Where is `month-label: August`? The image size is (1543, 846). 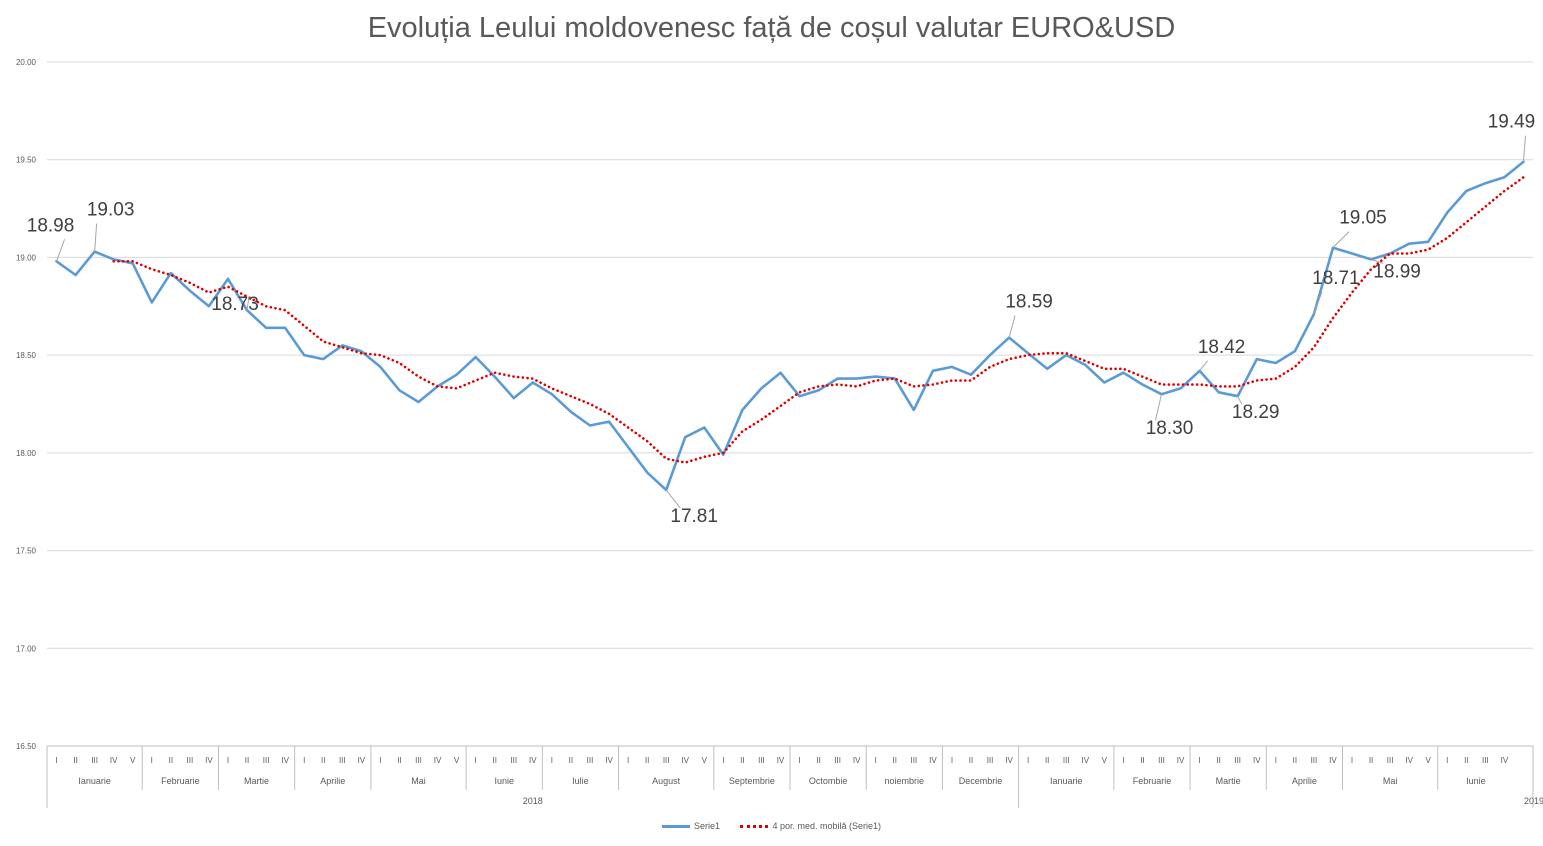 month-label: August is located at coordinates (666, 781).